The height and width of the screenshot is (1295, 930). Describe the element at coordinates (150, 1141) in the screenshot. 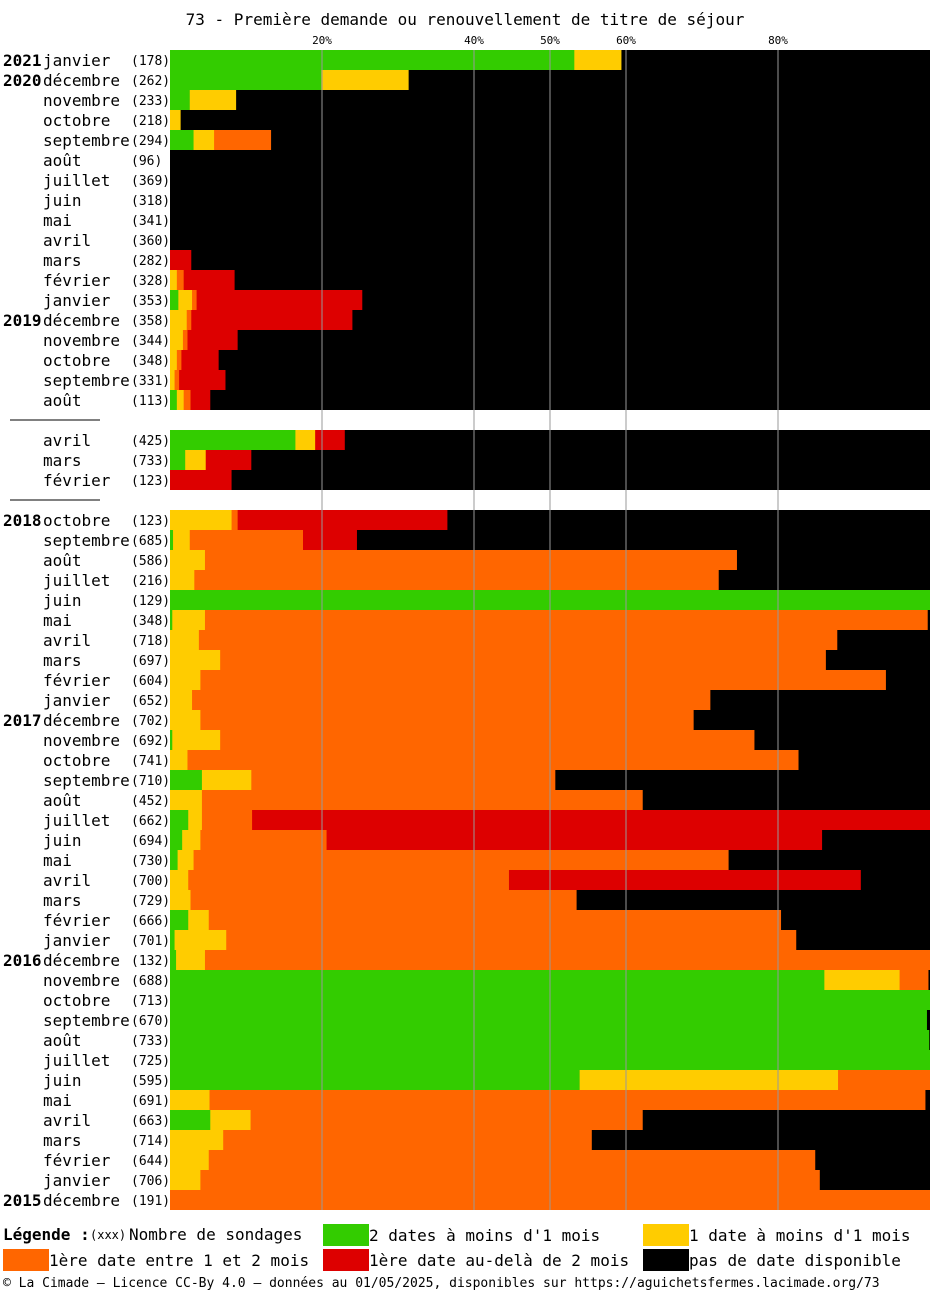

I see `count-label: (714)` at that location.